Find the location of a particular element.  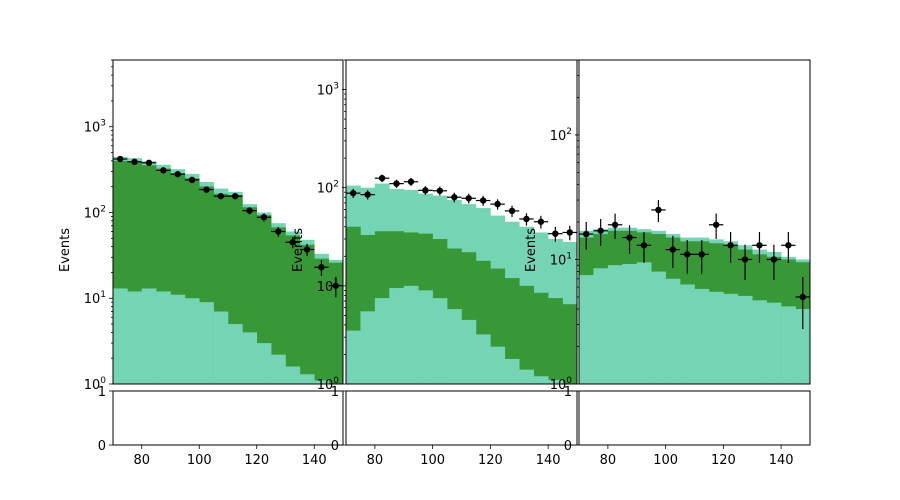

data-points is located at coordinates (694, 265).